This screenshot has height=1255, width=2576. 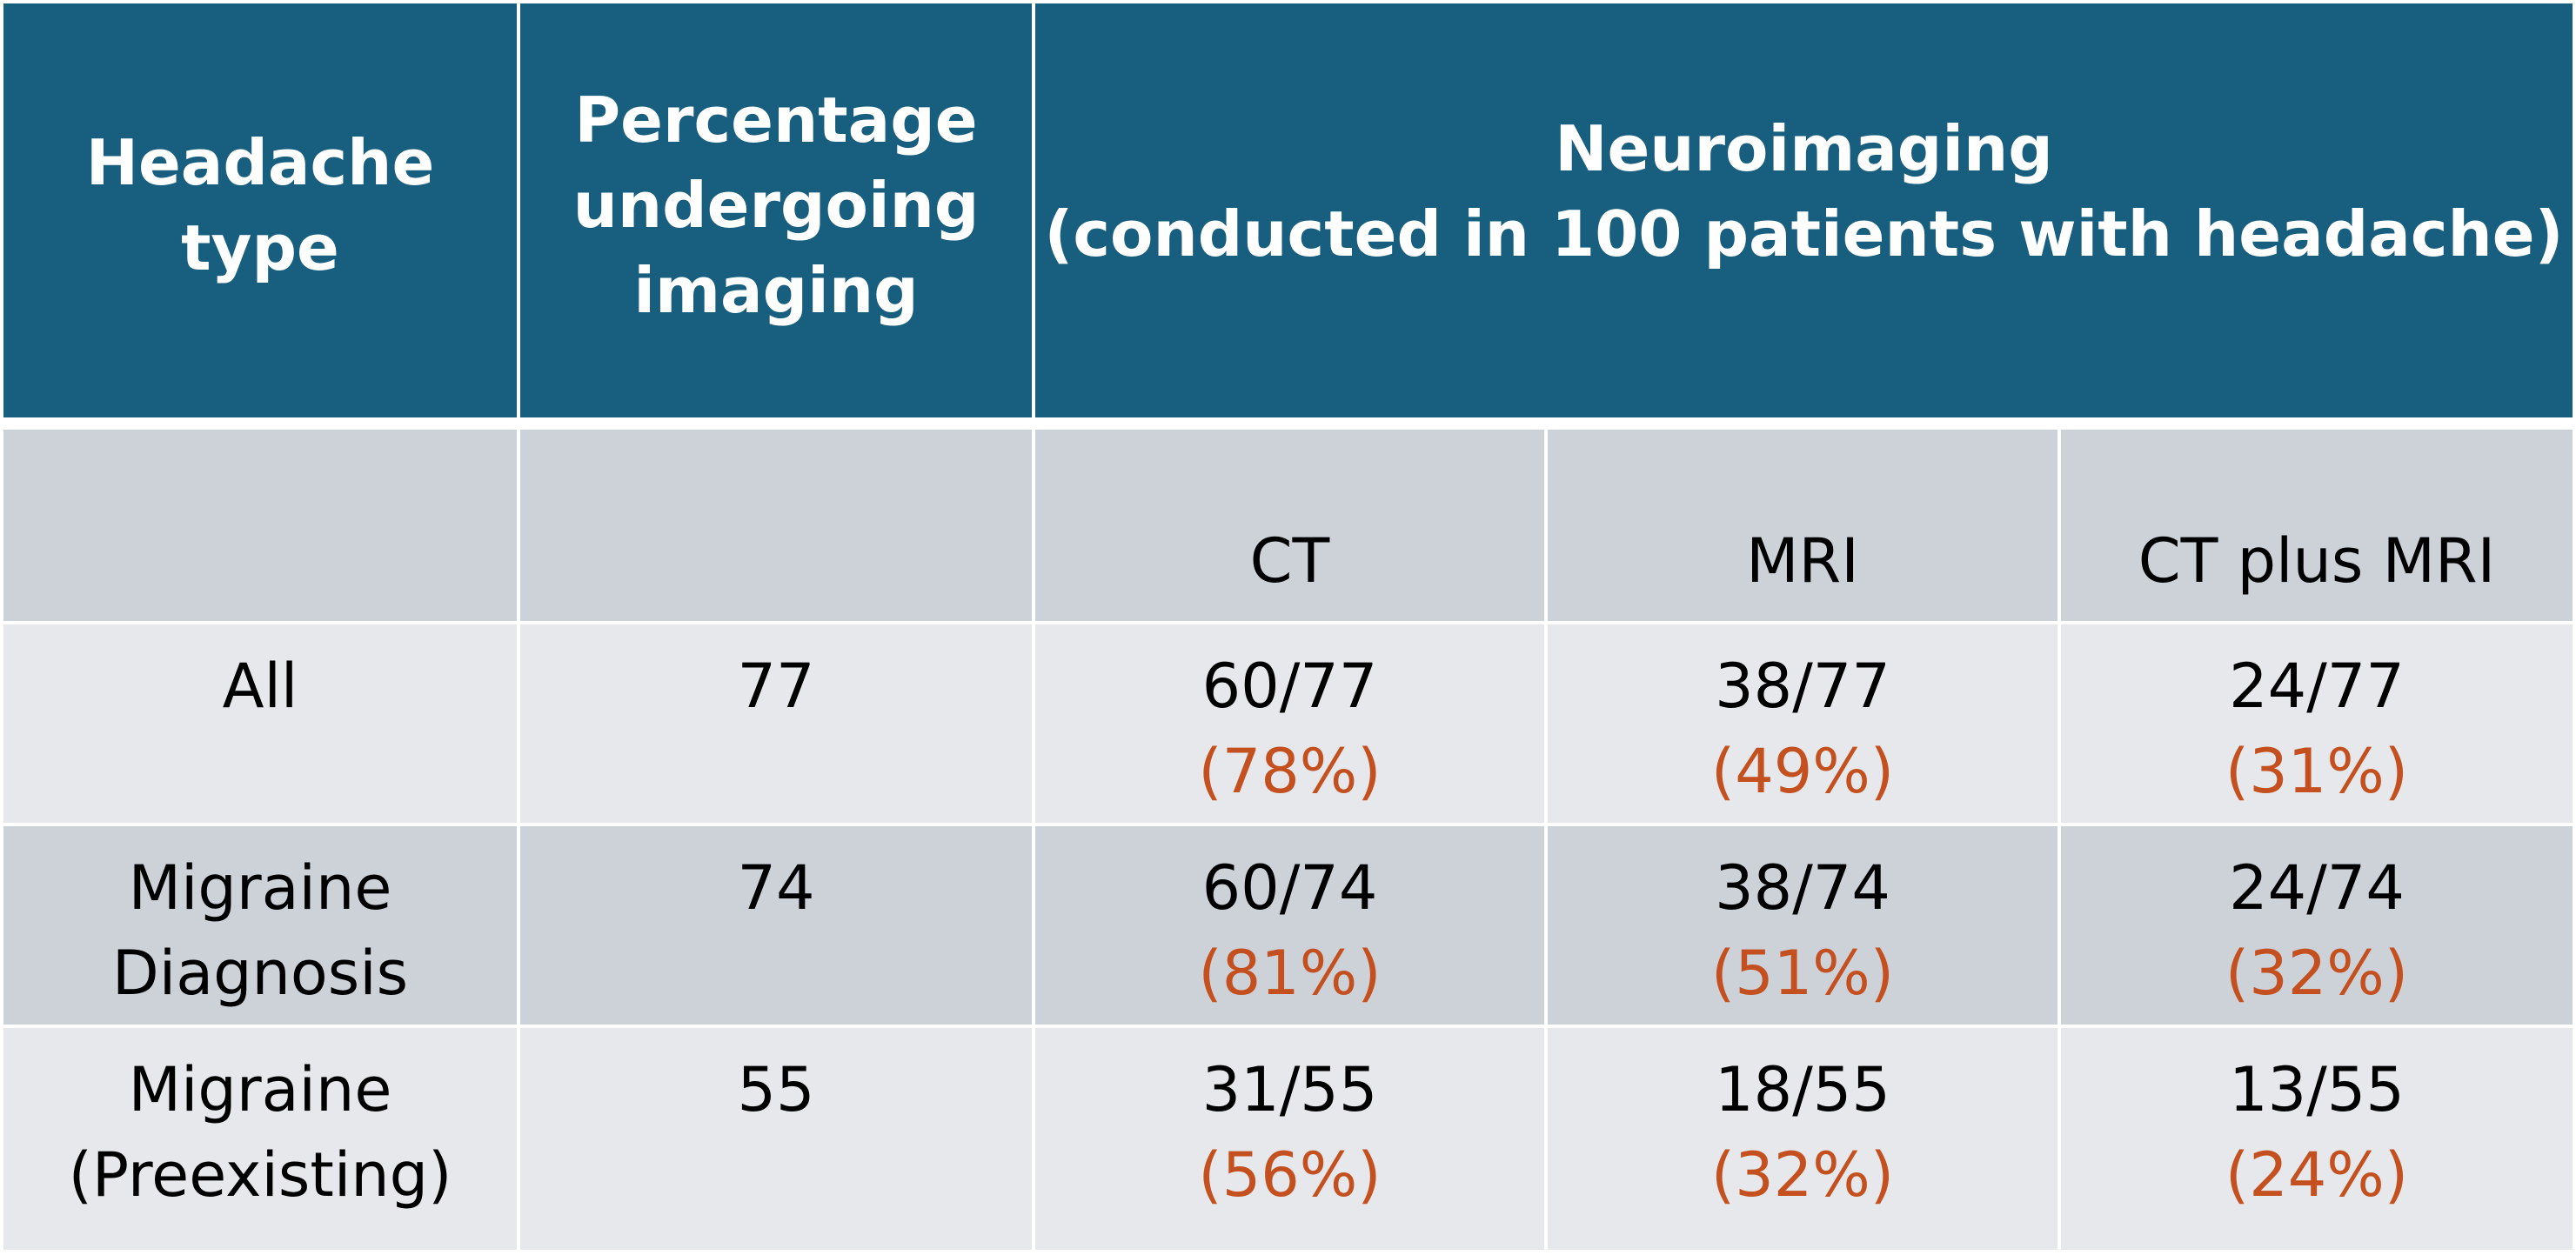 I want to click on row-type-line: Diagnosis, so click(x=260, y=973).